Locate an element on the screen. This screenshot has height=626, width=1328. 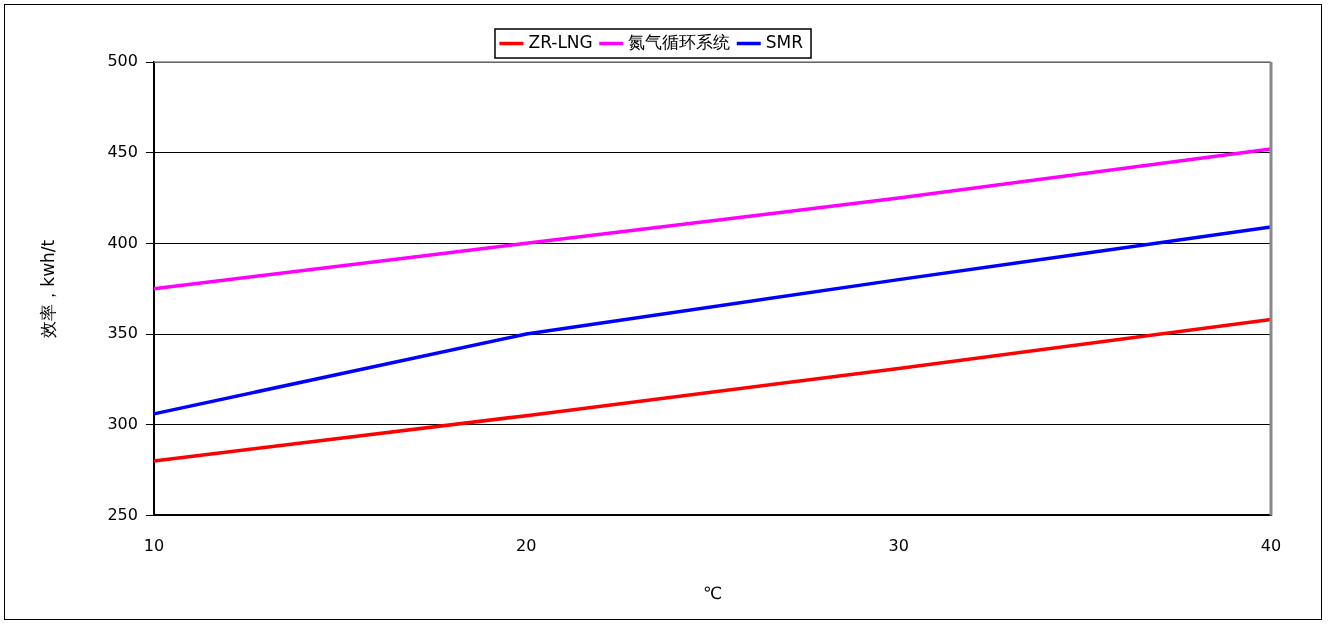
x-tick-label: 10 is located at coordinates (154, 546).